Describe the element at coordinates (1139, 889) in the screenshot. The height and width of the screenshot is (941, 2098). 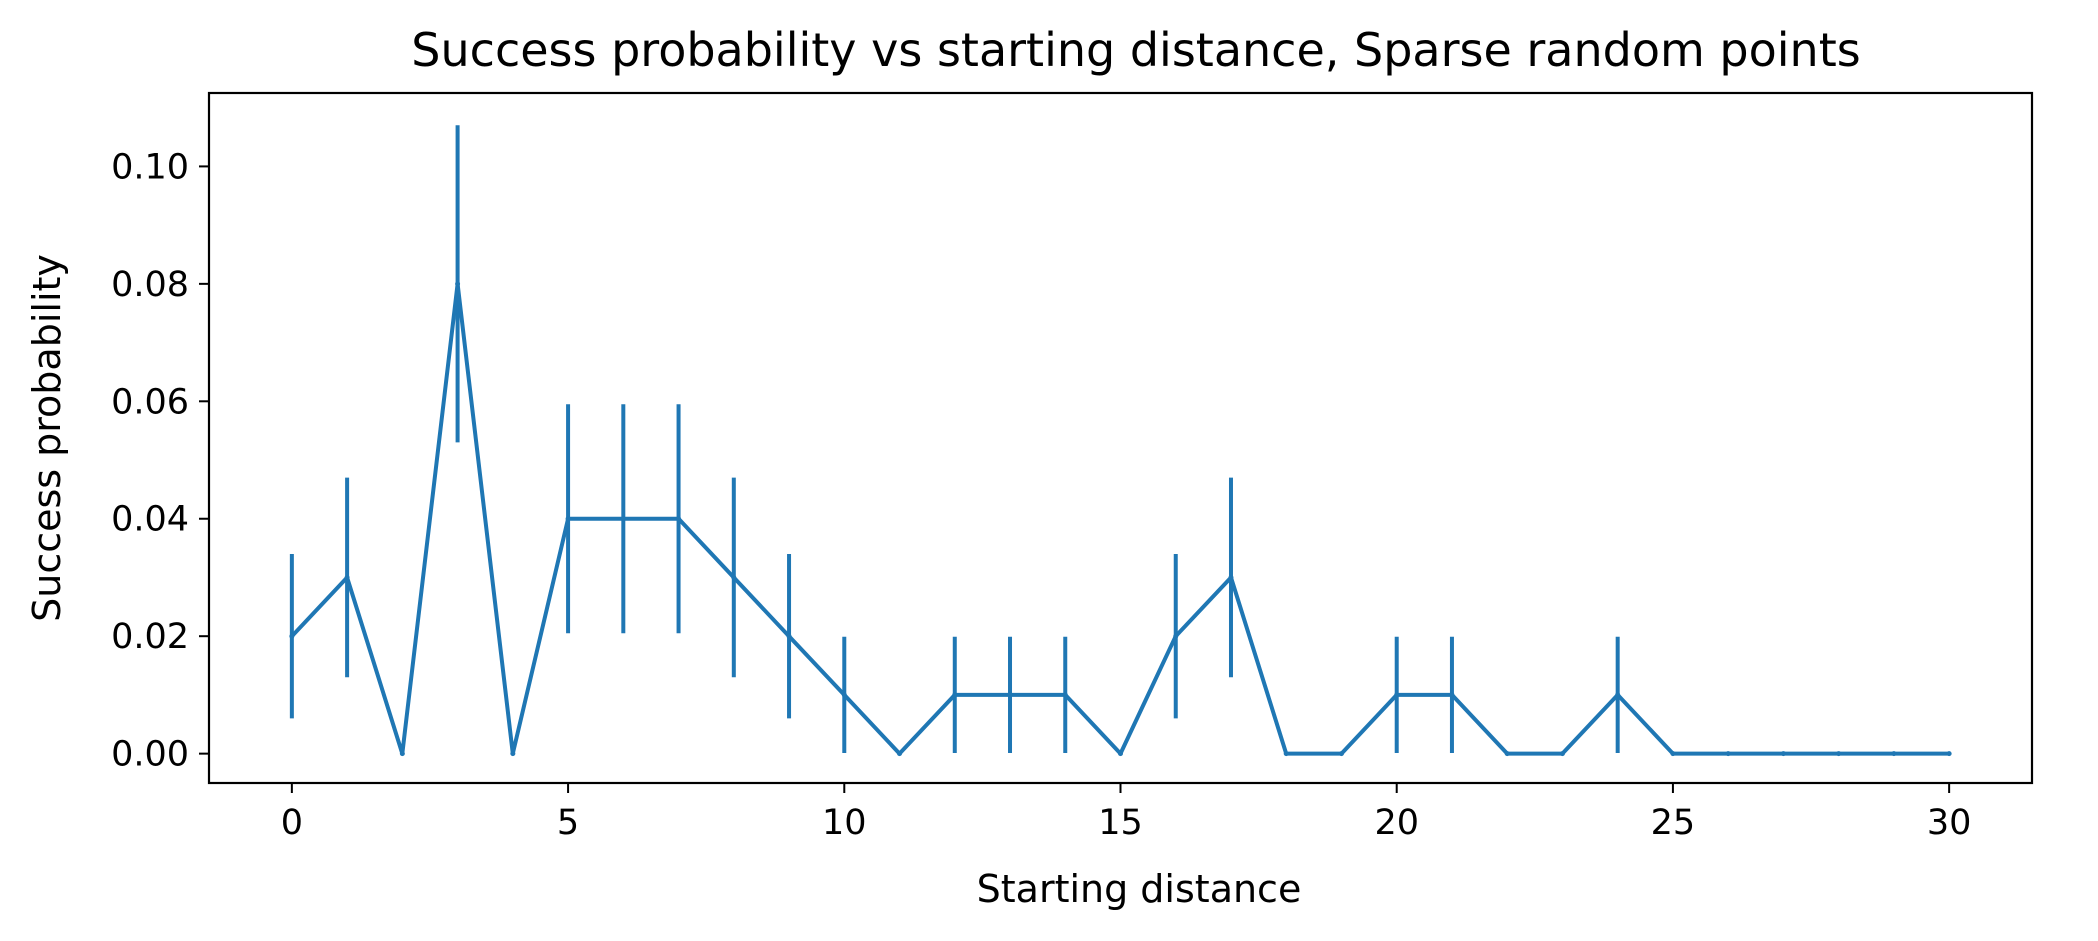
I see `x-axis-label: Starting distance` at that location.